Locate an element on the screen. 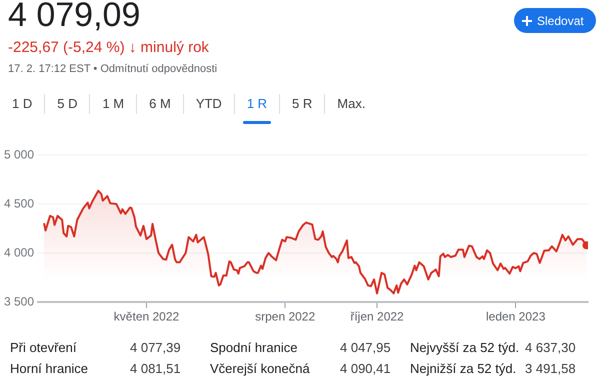  text: Nejvyšší za 52 týd. is located at coordinates (465, 347).